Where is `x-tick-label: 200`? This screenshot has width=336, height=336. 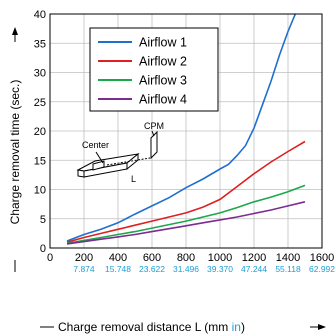
x-tick-label: 200 is located at coordinates (84, 258).